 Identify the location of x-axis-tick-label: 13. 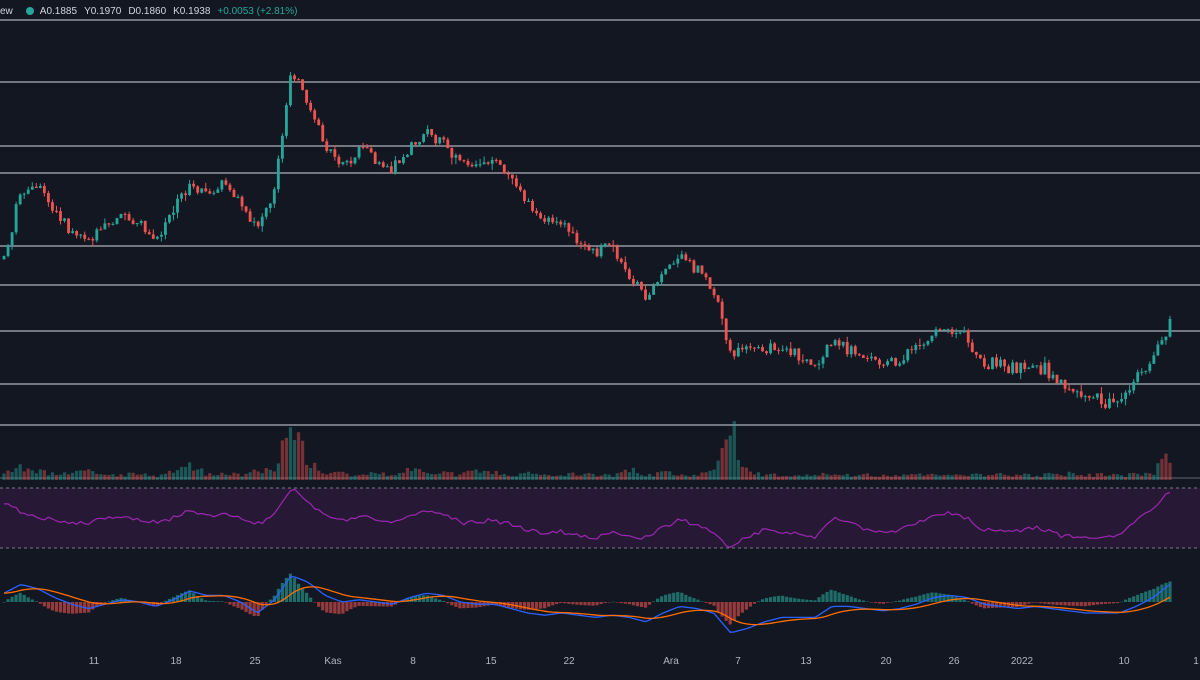
(806, 661).